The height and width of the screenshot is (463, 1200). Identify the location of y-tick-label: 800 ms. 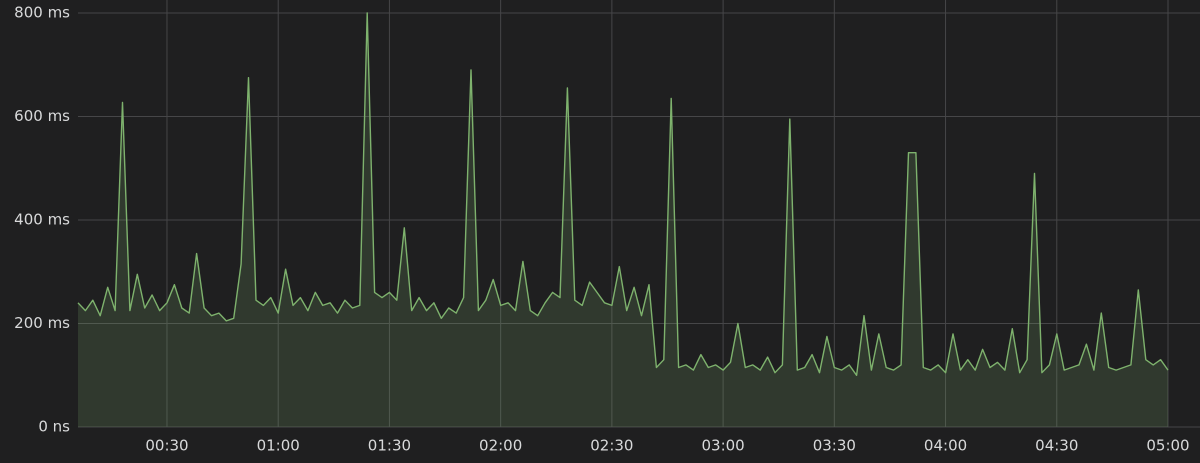
(42, 13).